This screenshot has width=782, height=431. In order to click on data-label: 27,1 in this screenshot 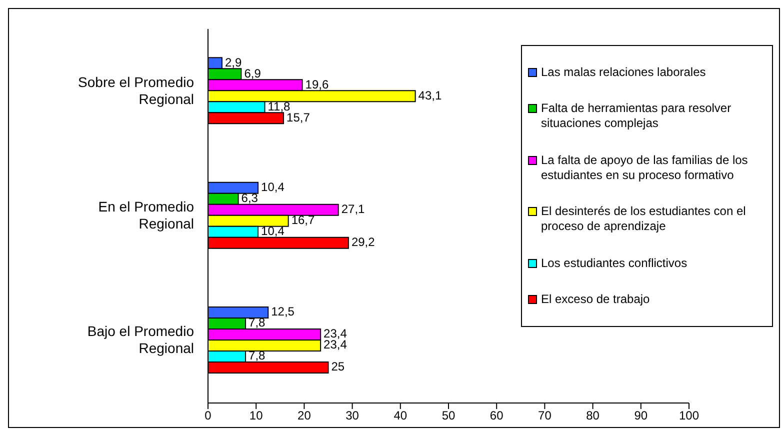, I will do `click(353, 209)`.